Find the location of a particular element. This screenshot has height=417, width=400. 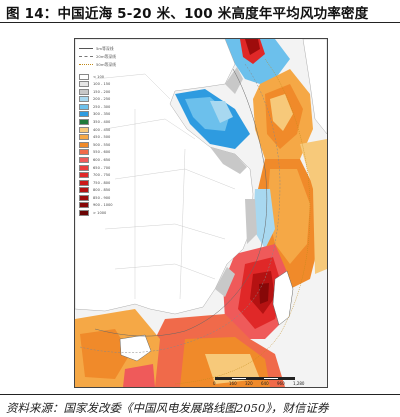

legend-class-label: 850 - 900 is located at coordinates (102, 197).